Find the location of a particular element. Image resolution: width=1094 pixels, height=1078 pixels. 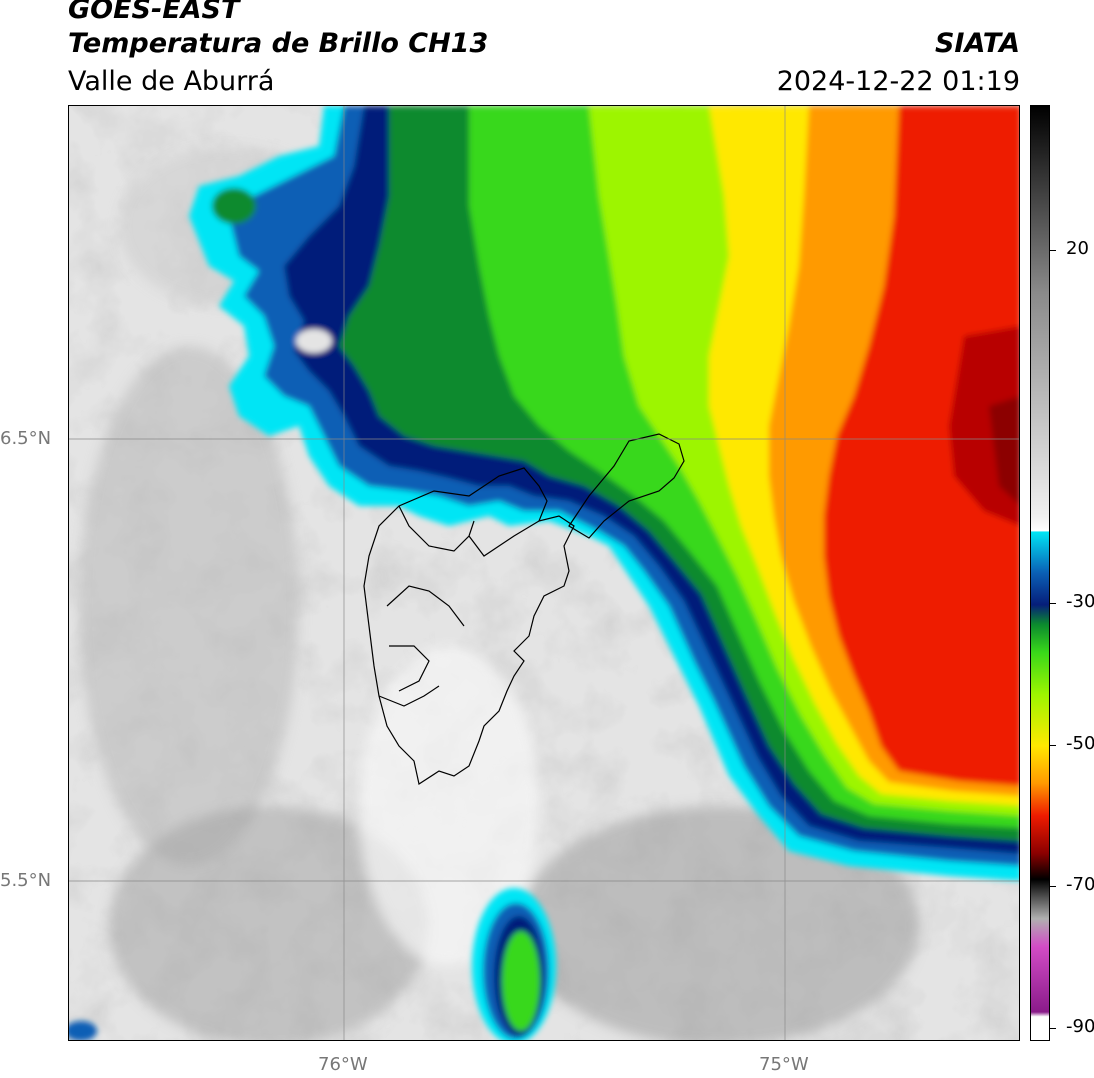

valle-de-aburra-outline is located at coordinates (524, 609).